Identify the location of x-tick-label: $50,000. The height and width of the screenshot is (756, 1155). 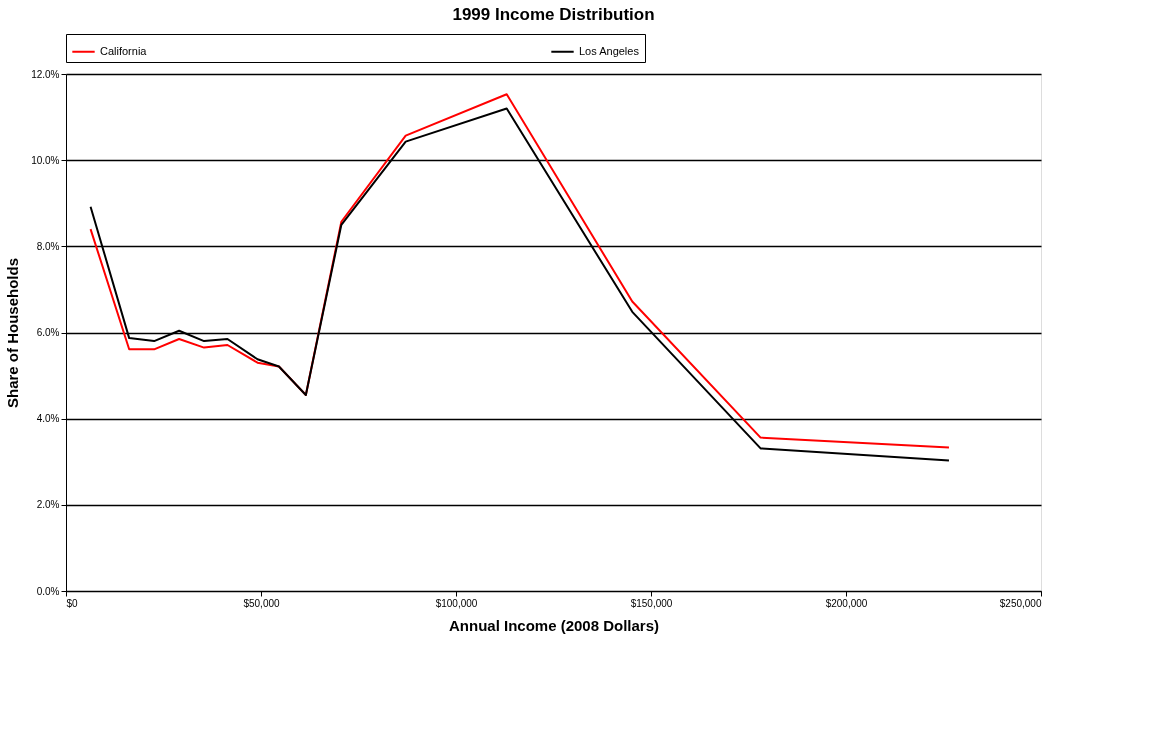
(262, 603).